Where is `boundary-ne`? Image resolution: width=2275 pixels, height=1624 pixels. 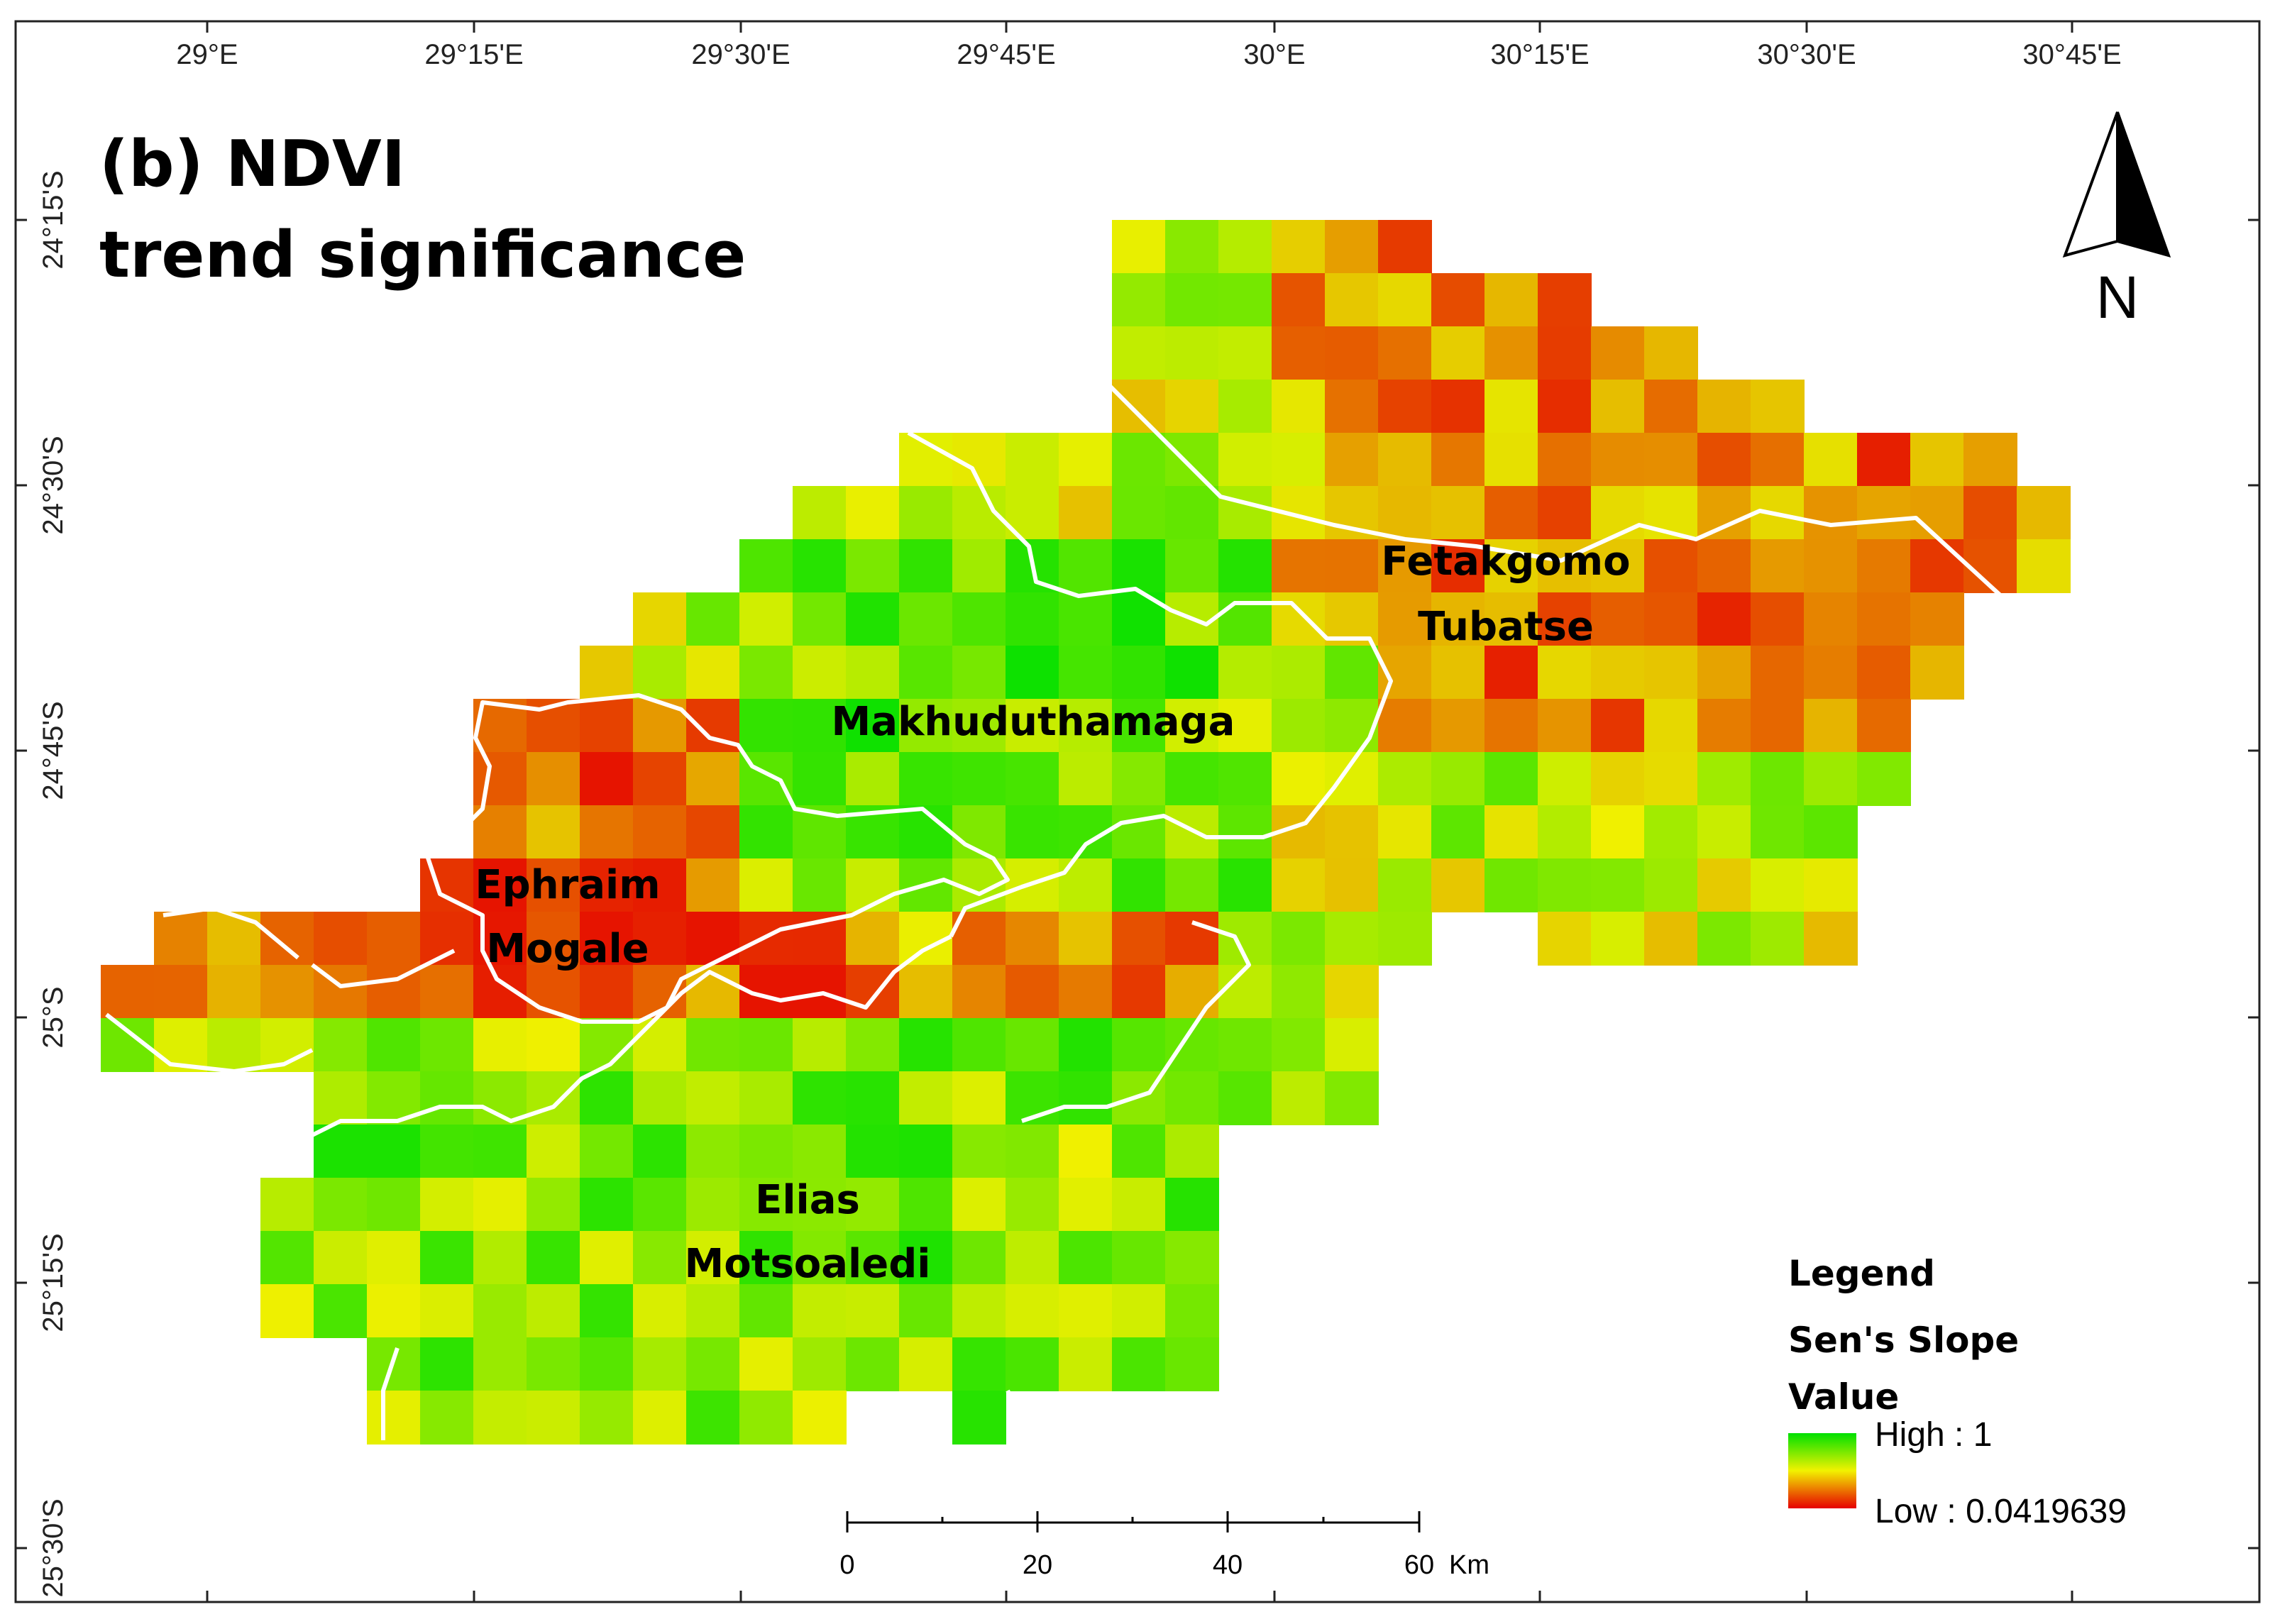 boundary-ne is located at coordinates (1952, 418).